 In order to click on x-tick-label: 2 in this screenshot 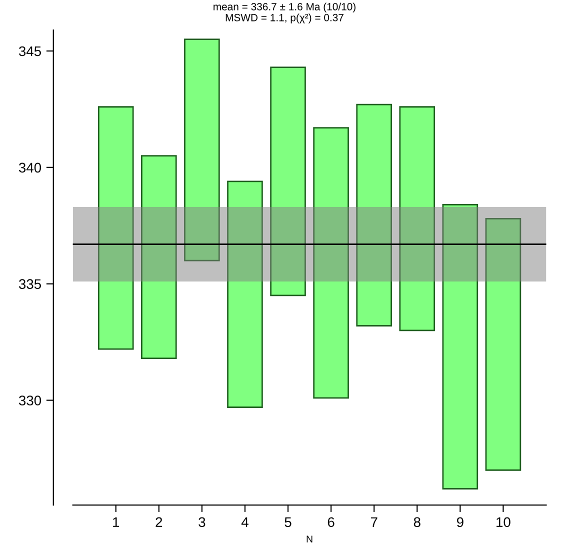, I will do `click(159, 522)`.